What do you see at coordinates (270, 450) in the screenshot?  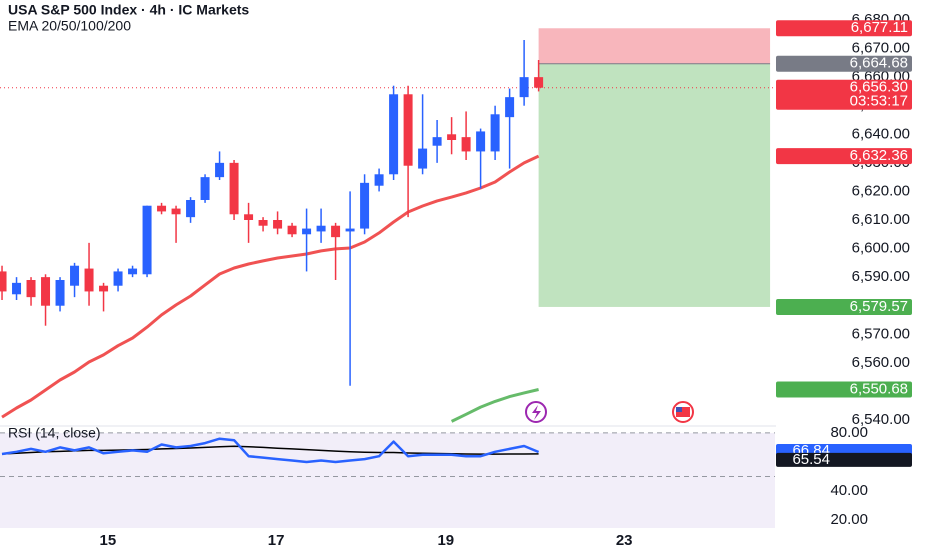 I see `rsi-line` at bounding box center [270, 450].